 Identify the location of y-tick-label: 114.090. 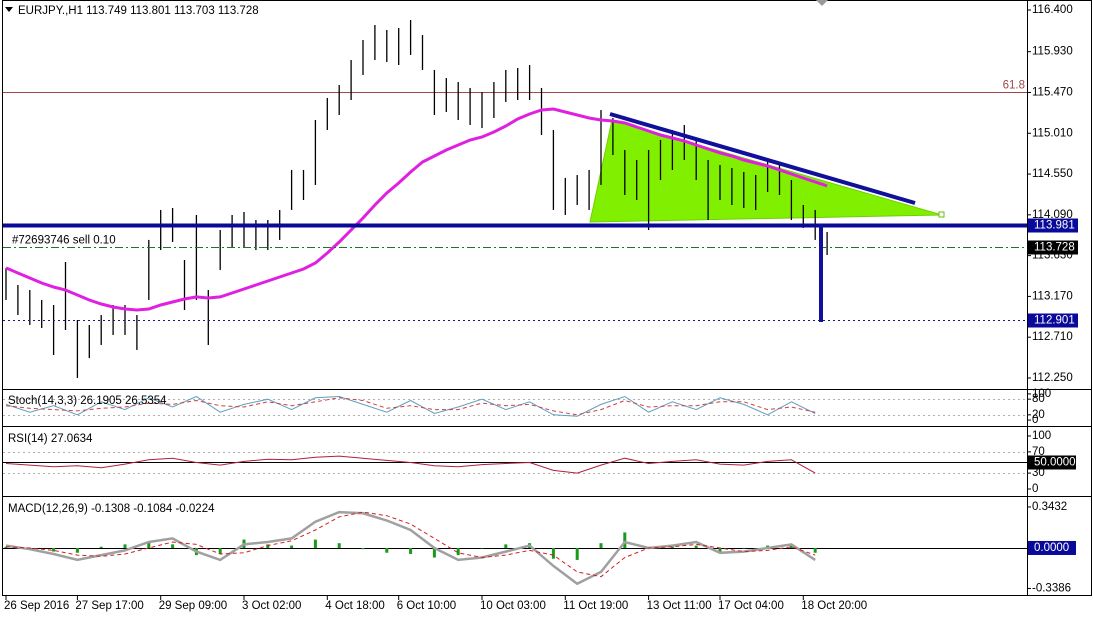
(1052, 215).